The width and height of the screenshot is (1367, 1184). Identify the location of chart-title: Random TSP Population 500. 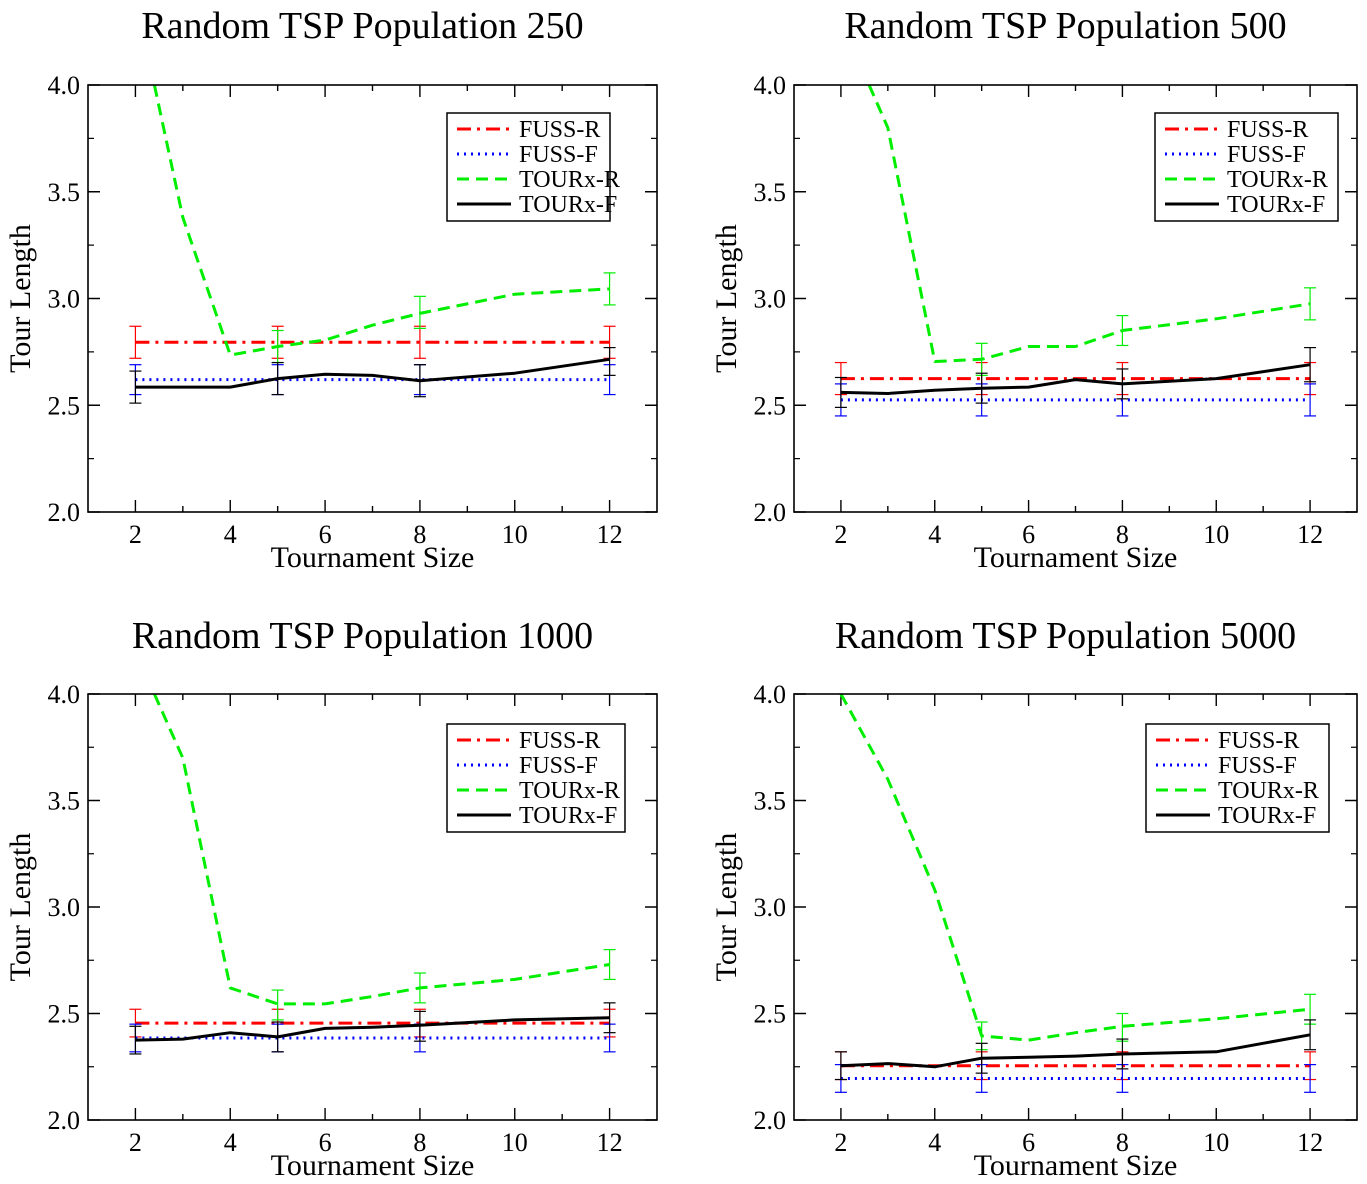
(1065, 26).